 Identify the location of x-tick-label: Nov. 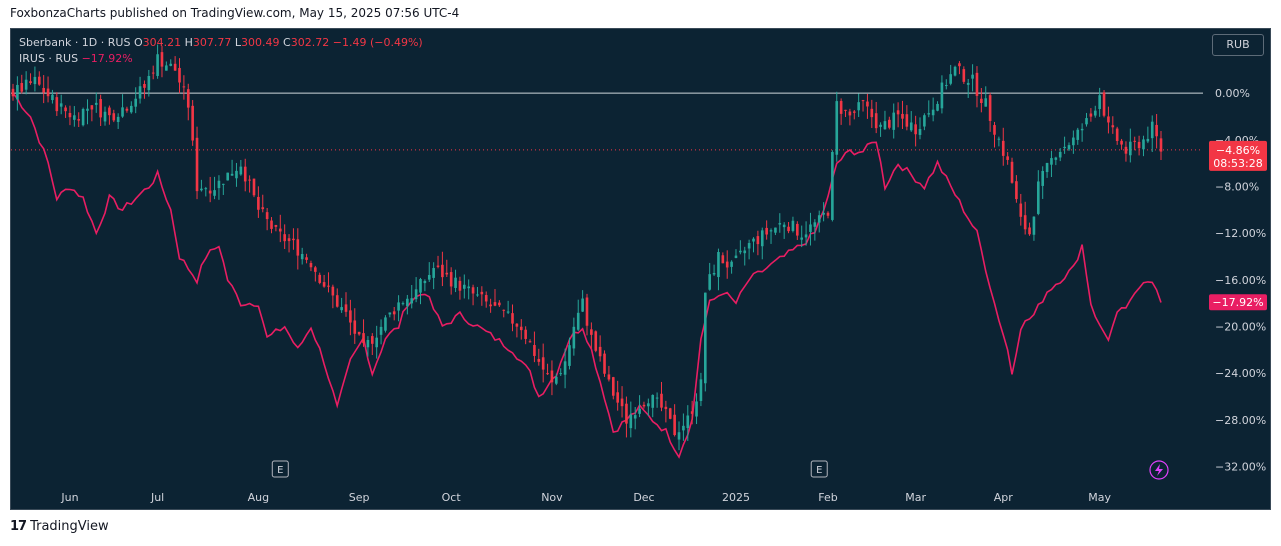
(552, 497).